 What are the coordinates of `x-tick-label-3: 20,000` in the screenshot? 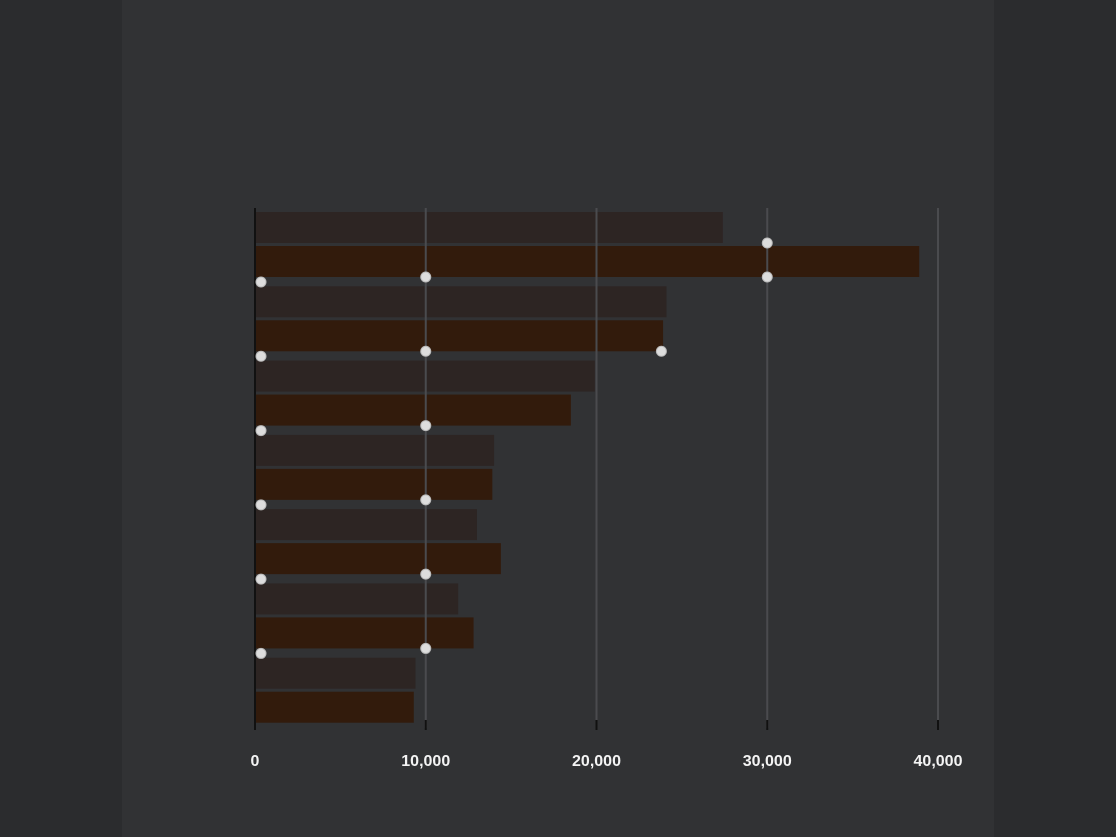 It's located at (596, 761).